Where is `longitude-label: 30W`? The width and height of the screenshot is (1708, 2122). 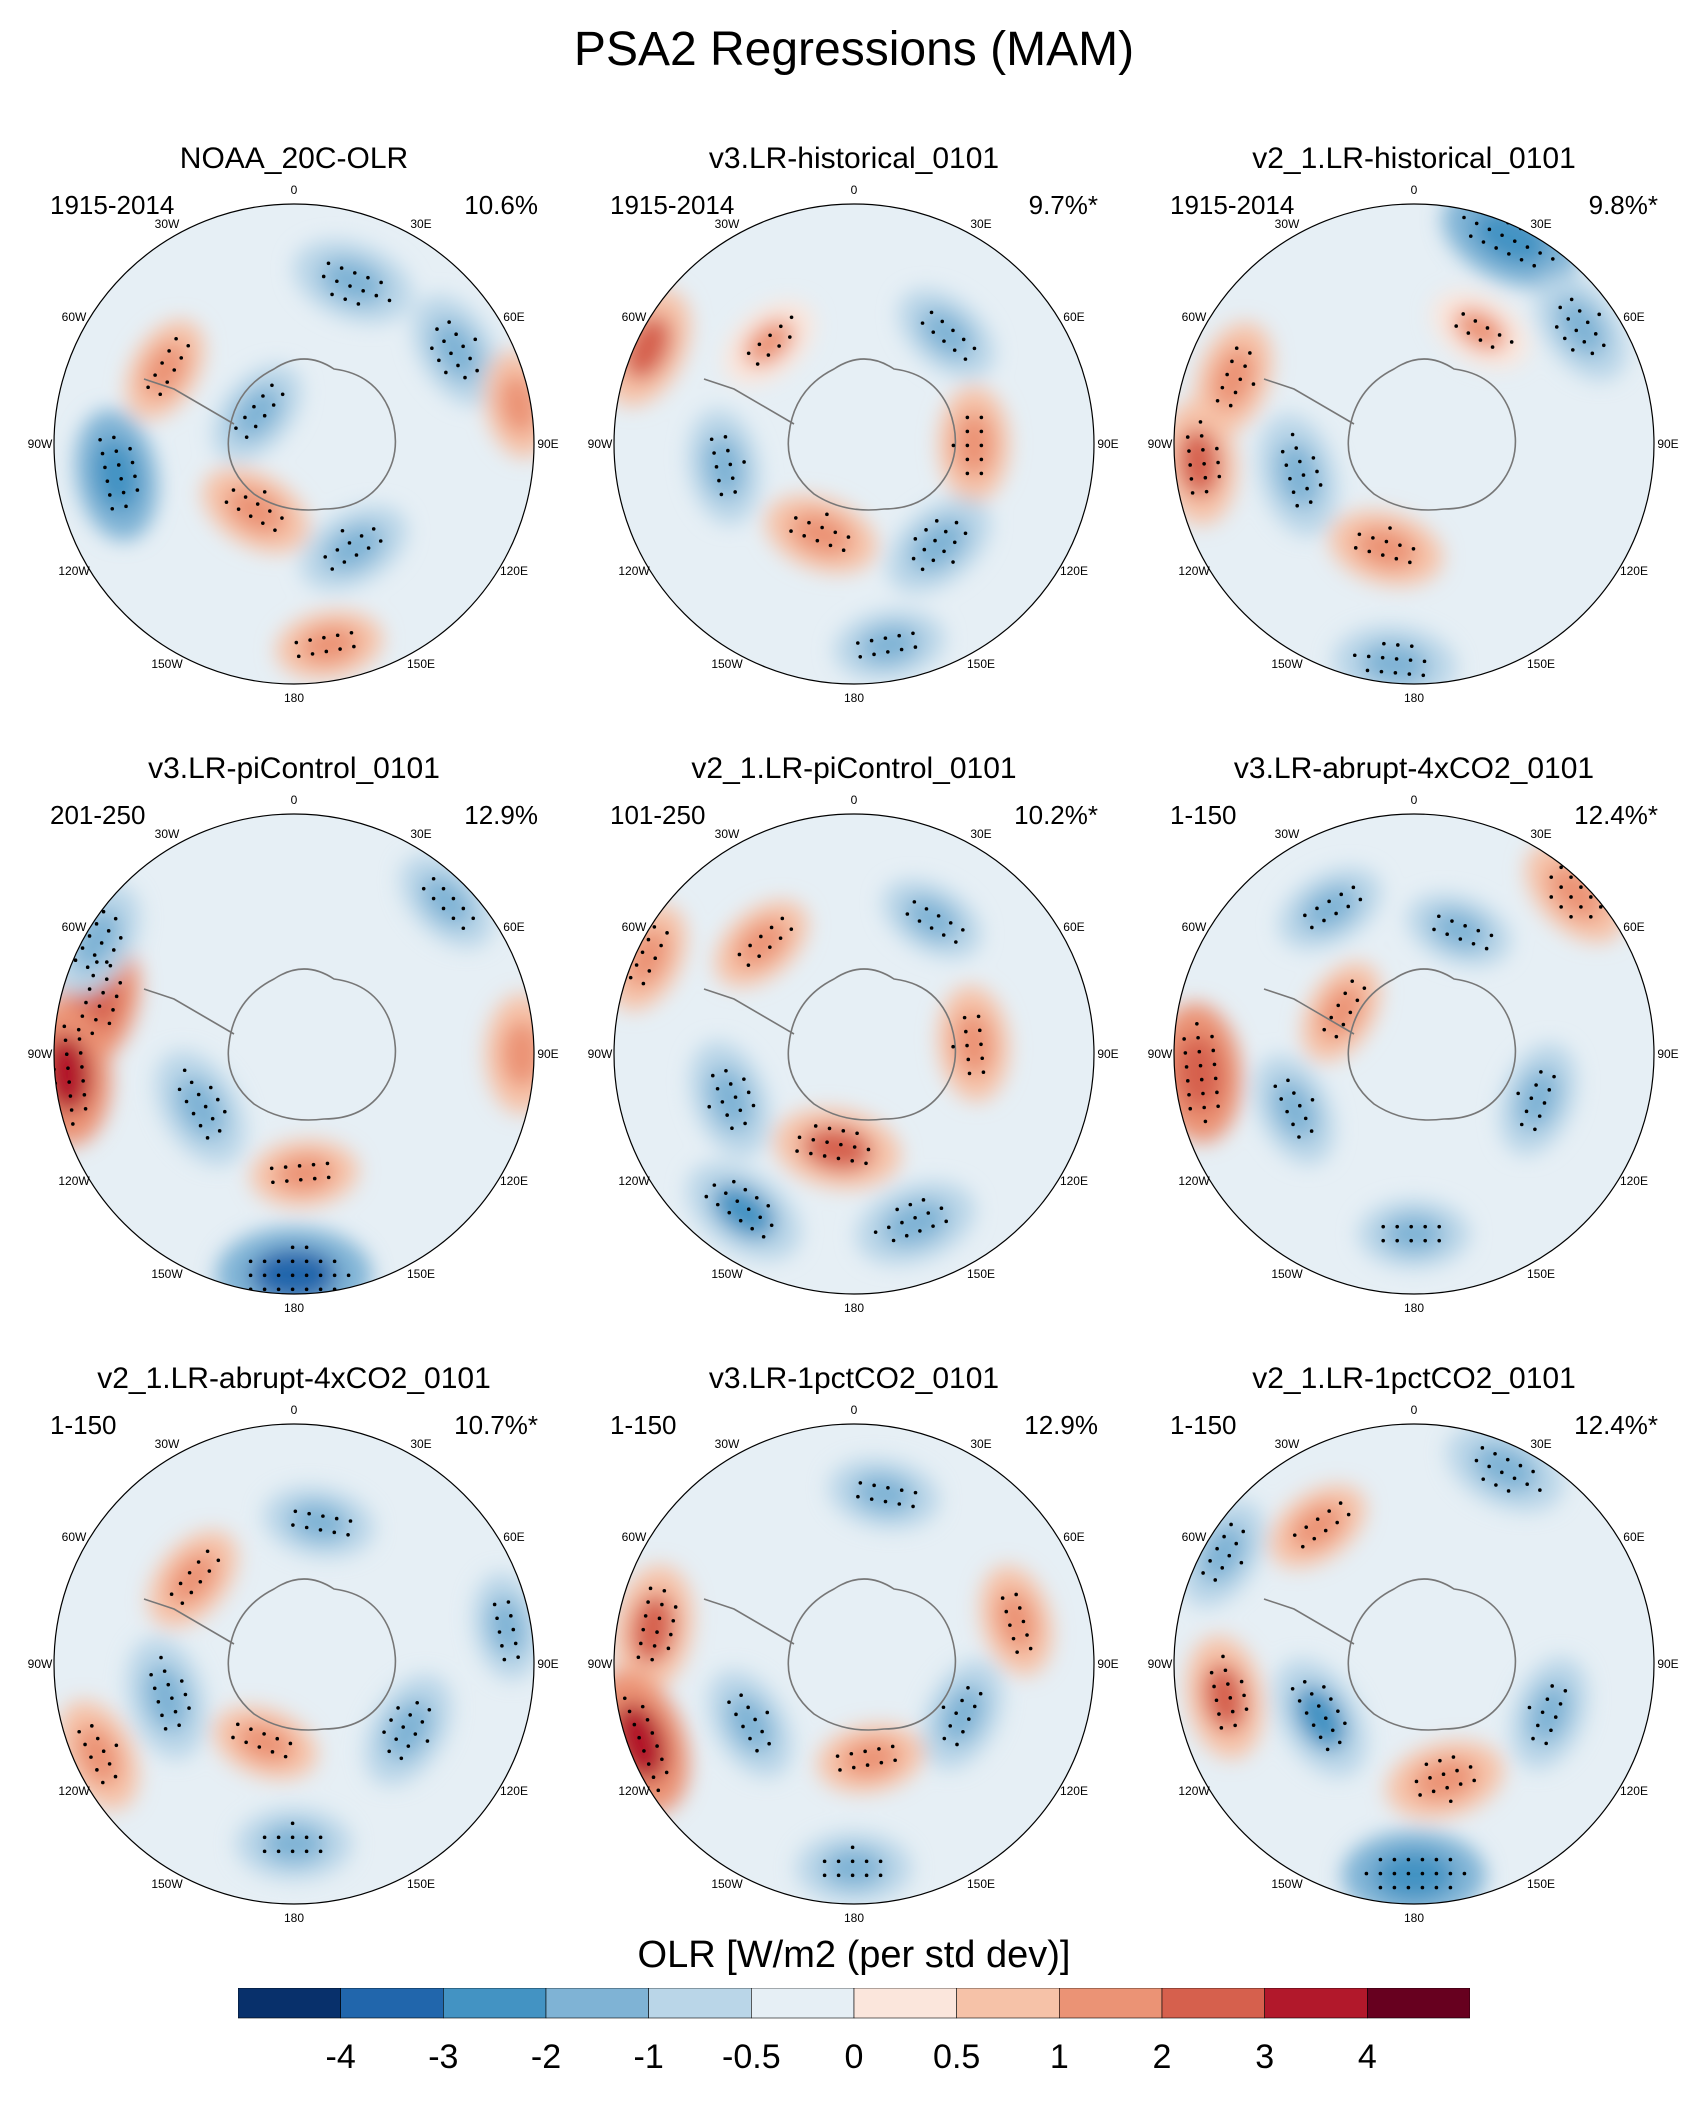 longitude-label: 30W is located at coordinates (167, 224).